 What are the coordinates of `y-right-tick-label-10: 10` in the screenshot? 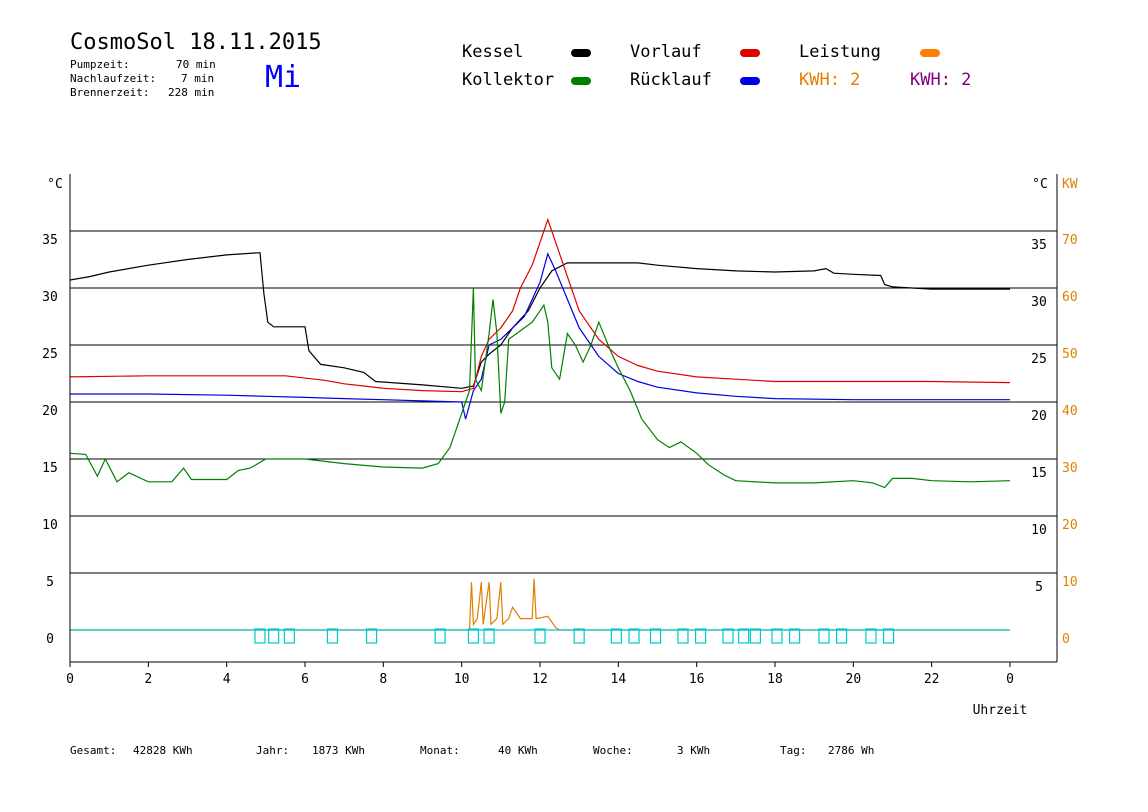 It's located at (1039, 530).